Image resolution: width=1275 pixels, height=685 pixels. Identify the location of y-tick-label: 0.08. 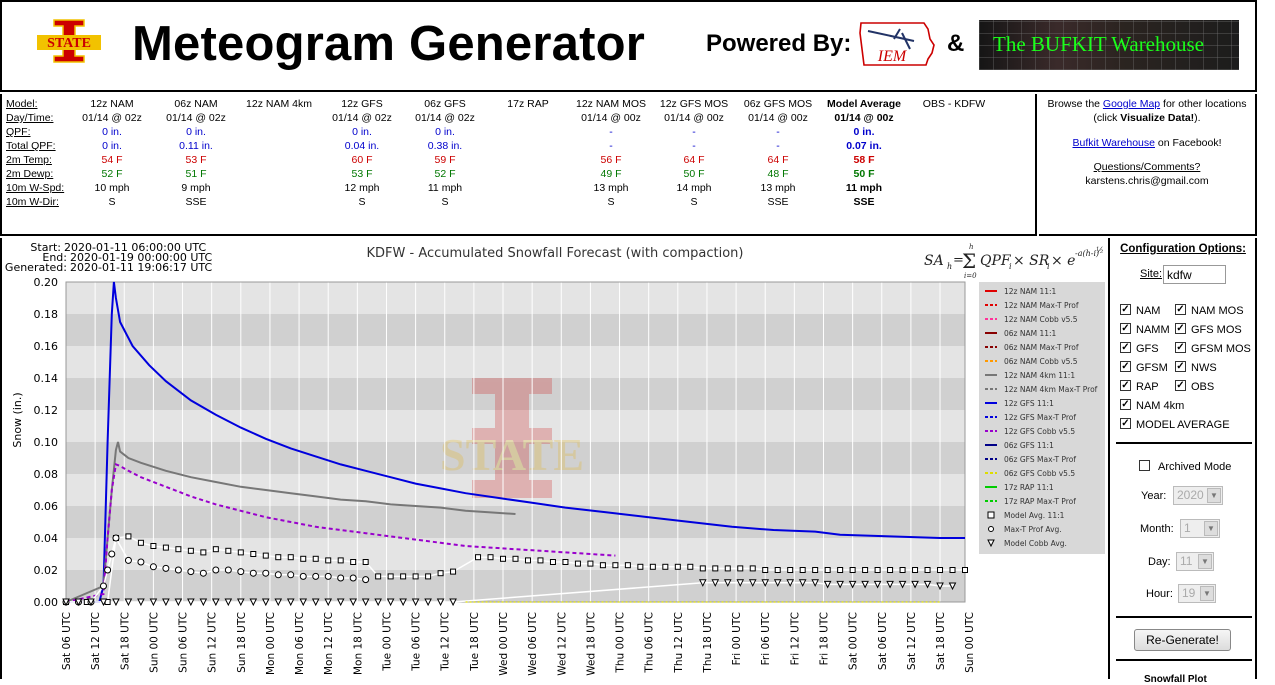
(46, 474).